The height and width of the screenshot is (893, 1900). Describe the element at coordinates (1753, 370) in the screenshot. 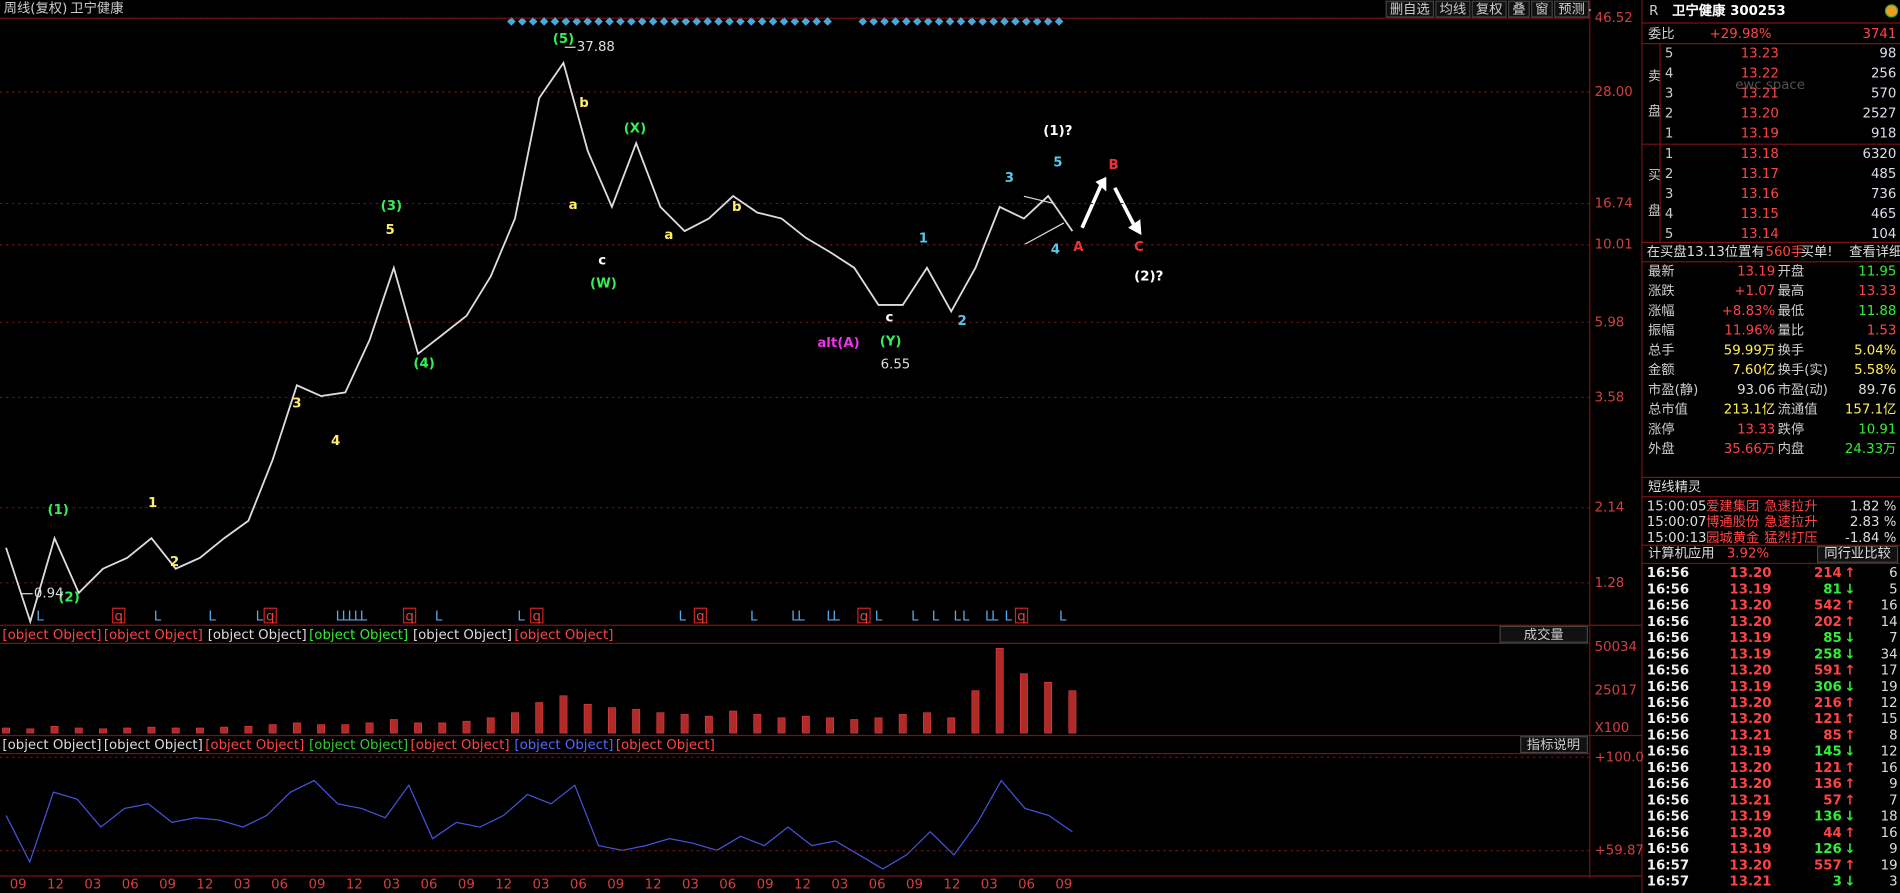

I see `stat-value: 7.60亿` at that location.